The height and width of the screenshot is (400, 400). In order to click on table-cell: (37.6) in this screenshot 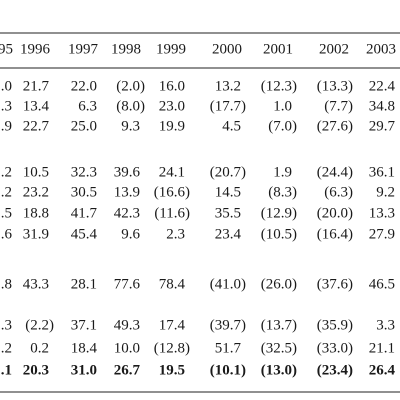, I will do `click(335, 284)`.